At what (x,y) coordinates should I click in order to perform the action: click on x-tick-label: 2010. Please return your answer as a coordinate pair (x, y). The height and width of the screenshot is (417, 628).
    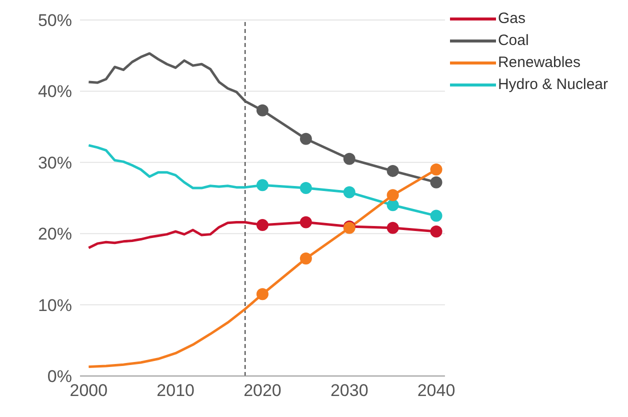
    Looking at the image, I should click on (175, 390).